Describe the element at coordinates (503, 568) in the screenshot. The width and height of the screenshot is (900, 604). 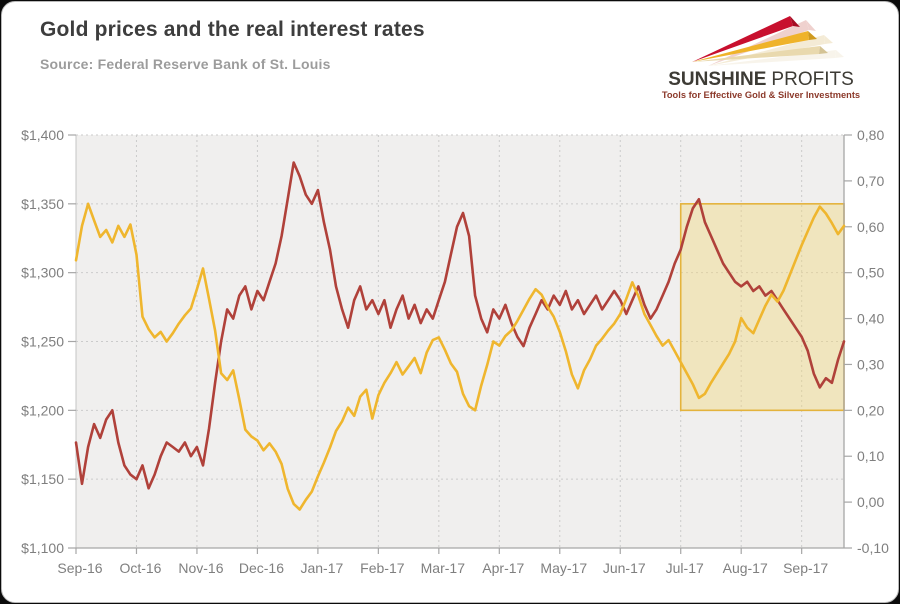
I see `x-tick-label: Apr-17` at that location.